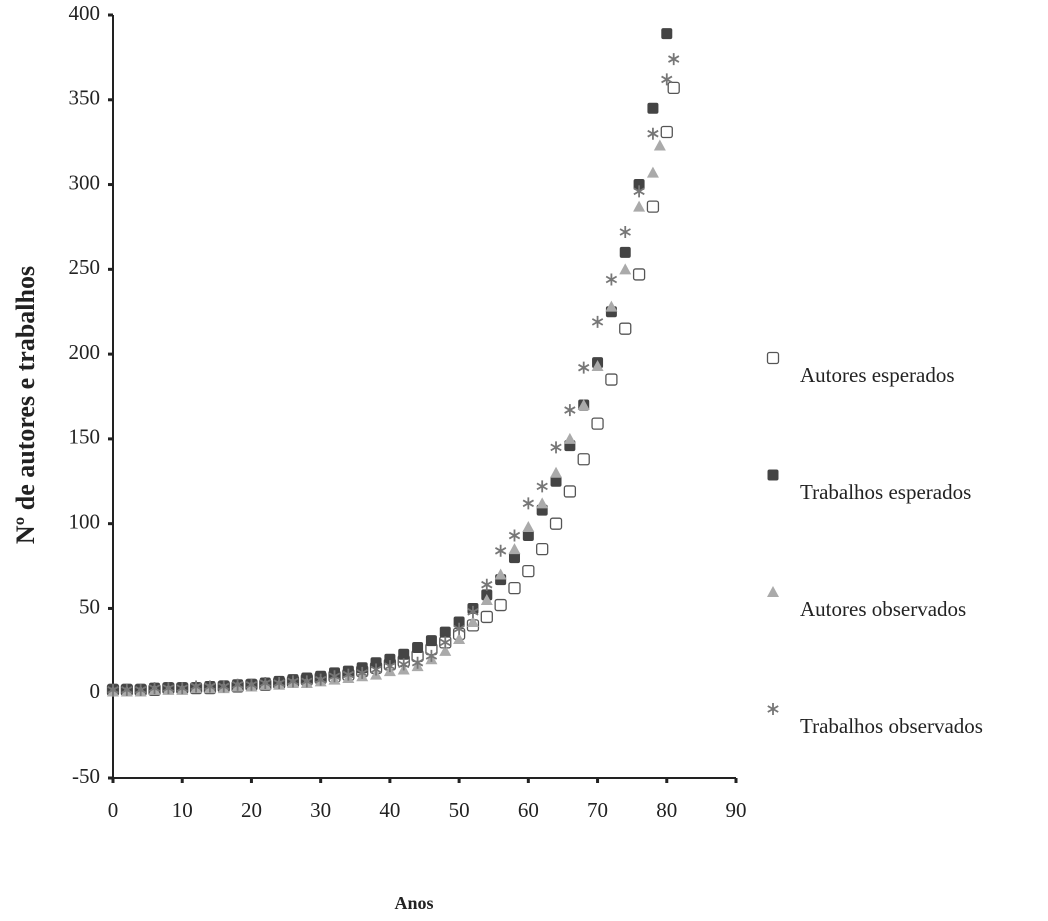  I want to click on y-tick-label: 200, so click(85, 352).